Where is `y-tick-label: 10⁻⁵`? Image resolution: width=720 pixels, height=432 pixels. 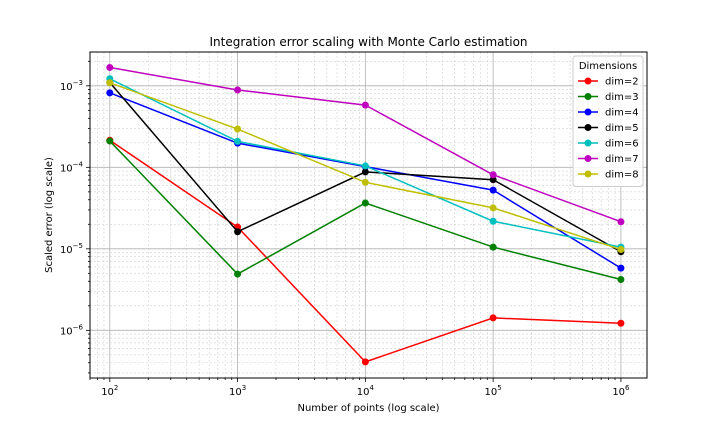 y-tick-label: 10⁻⁵ is located at coordinates (71, 249).